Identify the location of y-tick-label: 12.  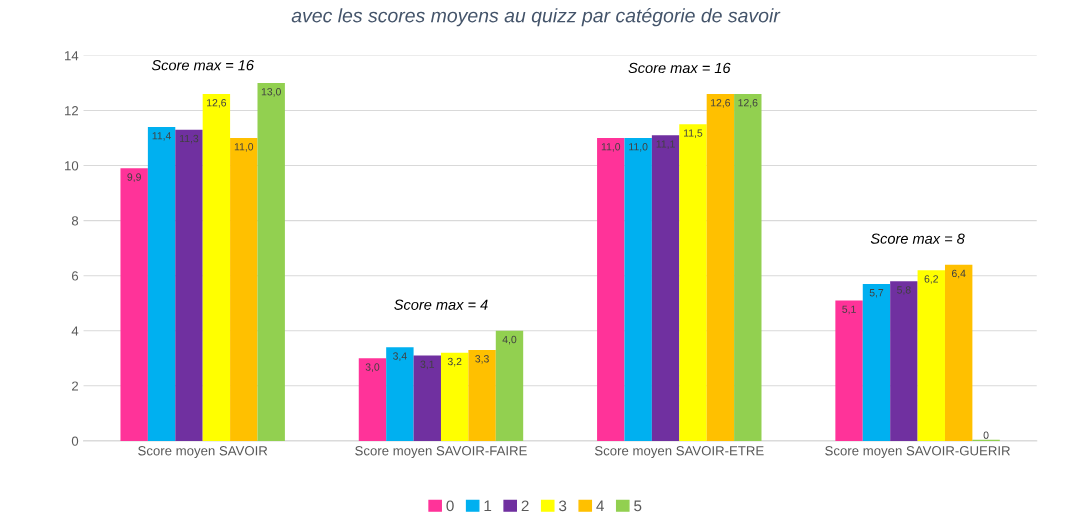
(72, 111).